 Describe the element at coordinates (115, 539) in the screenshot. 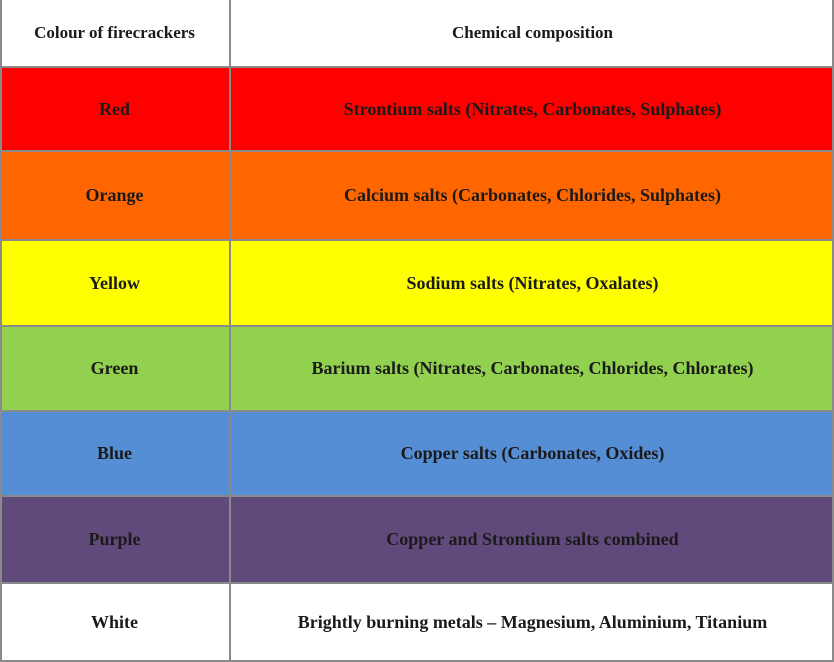

I see `colour-cell: Purple` at that location.